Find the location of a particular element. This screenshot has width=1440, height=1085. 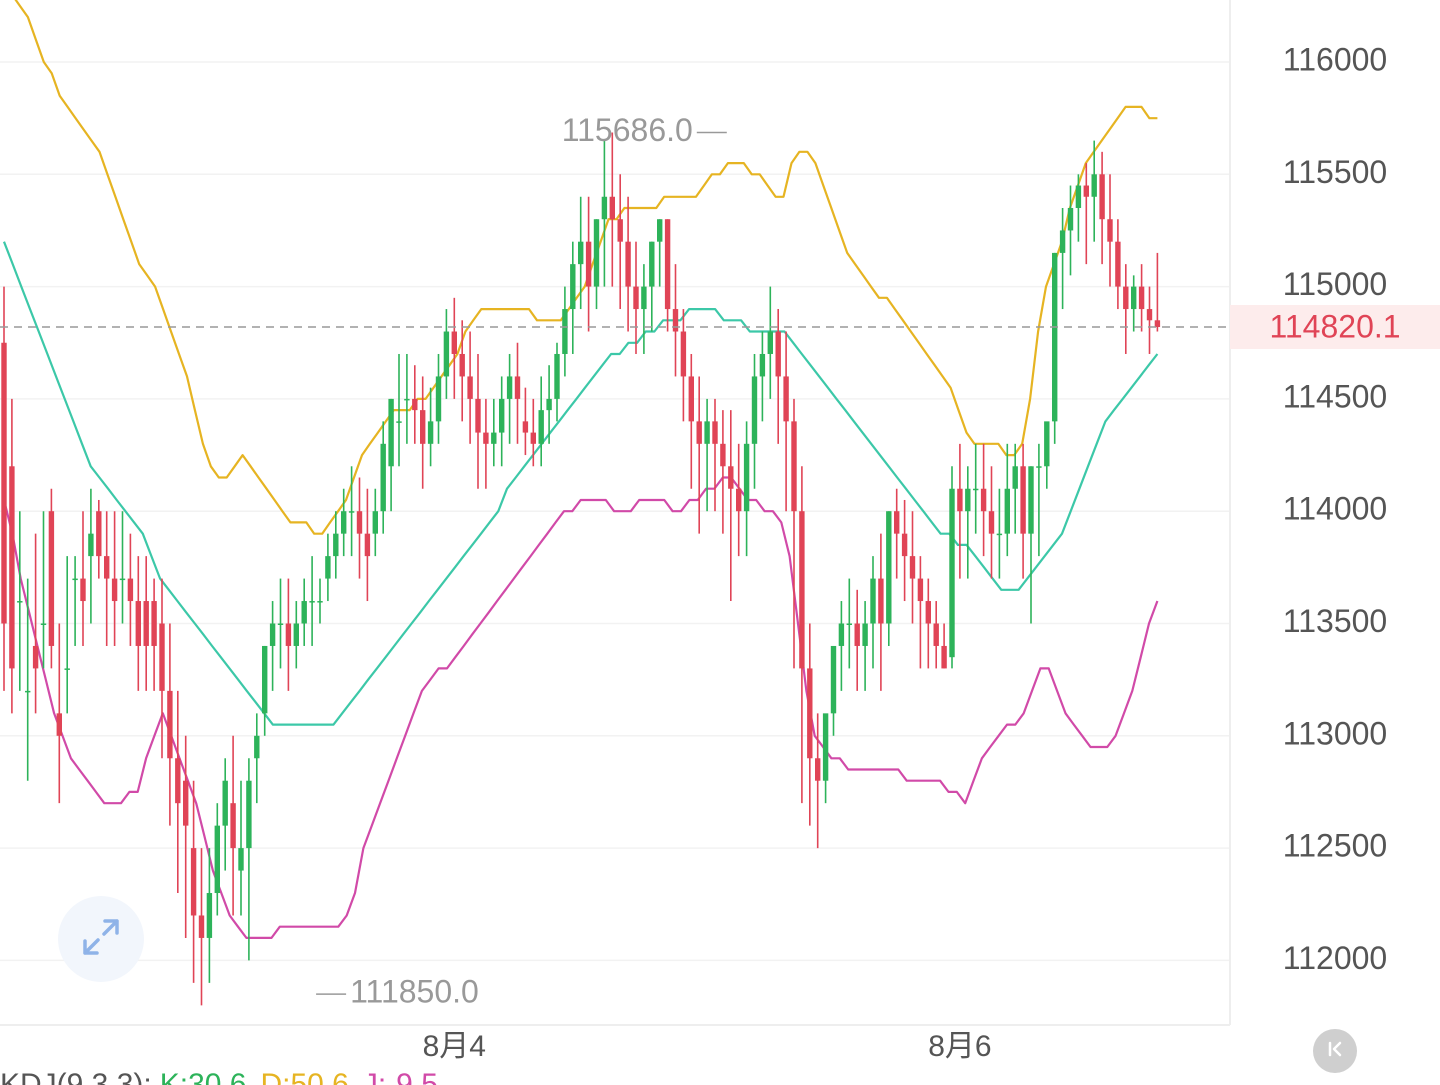

kdj-k-value: K:30.6 is located at coordinates (203, 1076).